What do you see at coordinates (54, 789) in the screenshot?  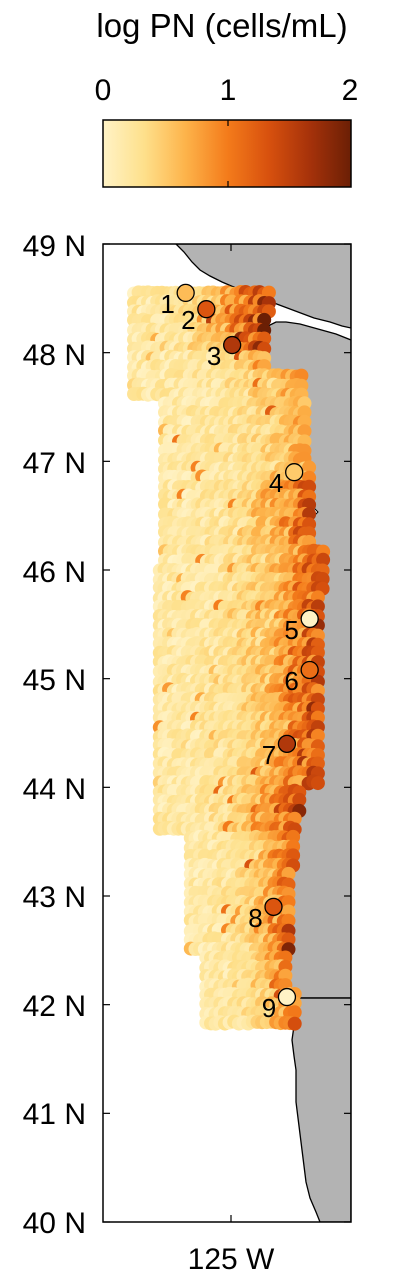 I see `lat-label-44: 44 N` at bounding box center [54, 789].